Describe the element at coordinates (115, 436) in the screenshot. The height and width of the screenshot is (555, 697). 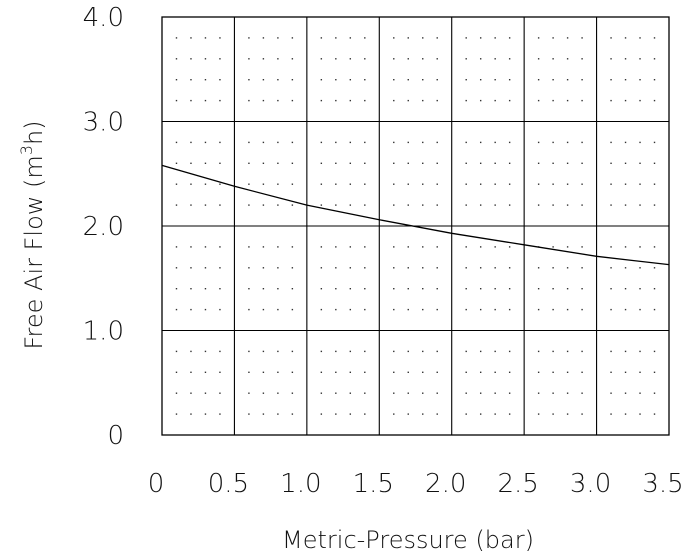
I see `y-tick-label: 0` at that location.